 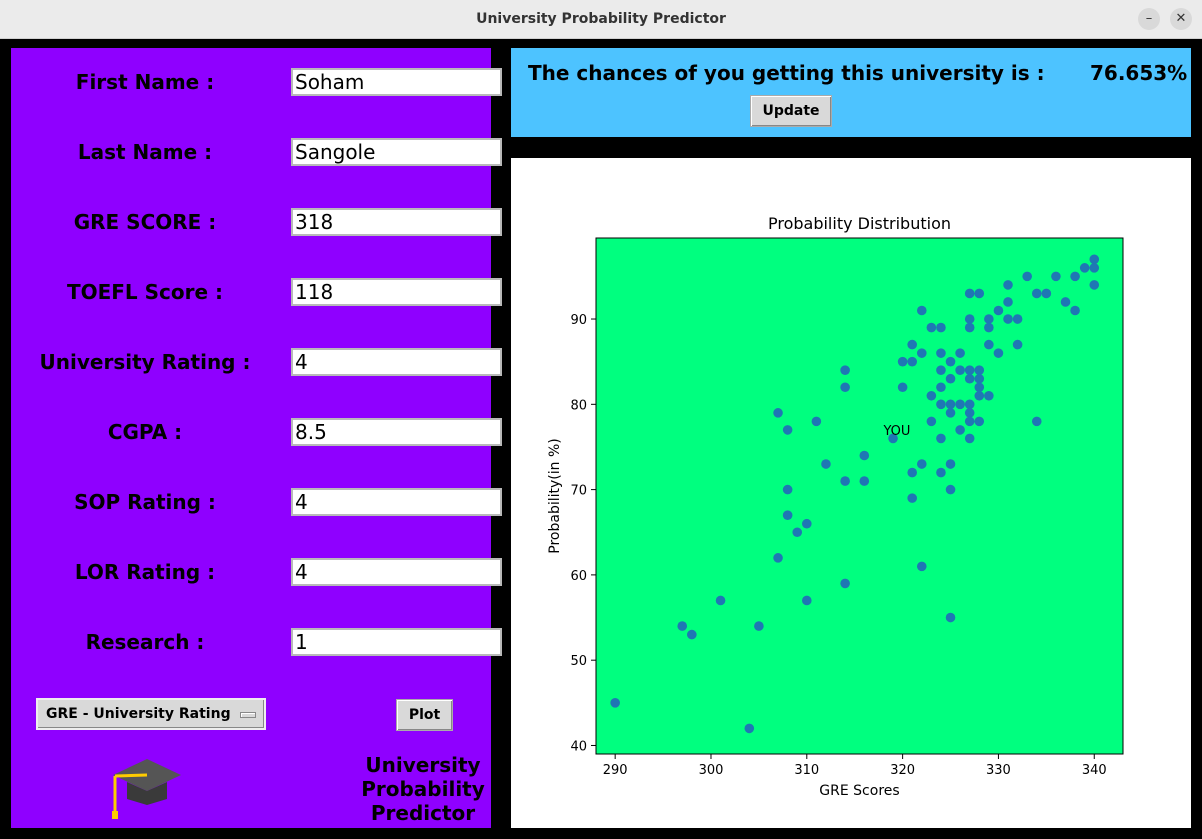 I want to click on plot-type-value: GRE - University Rating, so click(x=138, y=714).